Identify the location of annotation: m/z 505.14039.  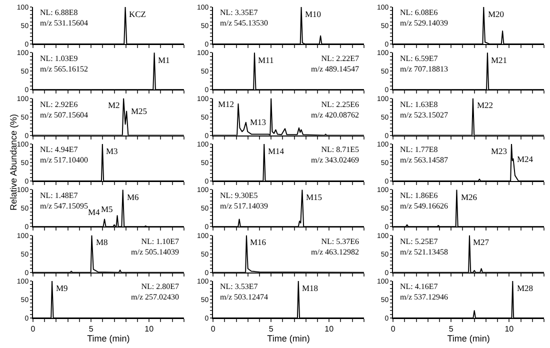
(155, 251).